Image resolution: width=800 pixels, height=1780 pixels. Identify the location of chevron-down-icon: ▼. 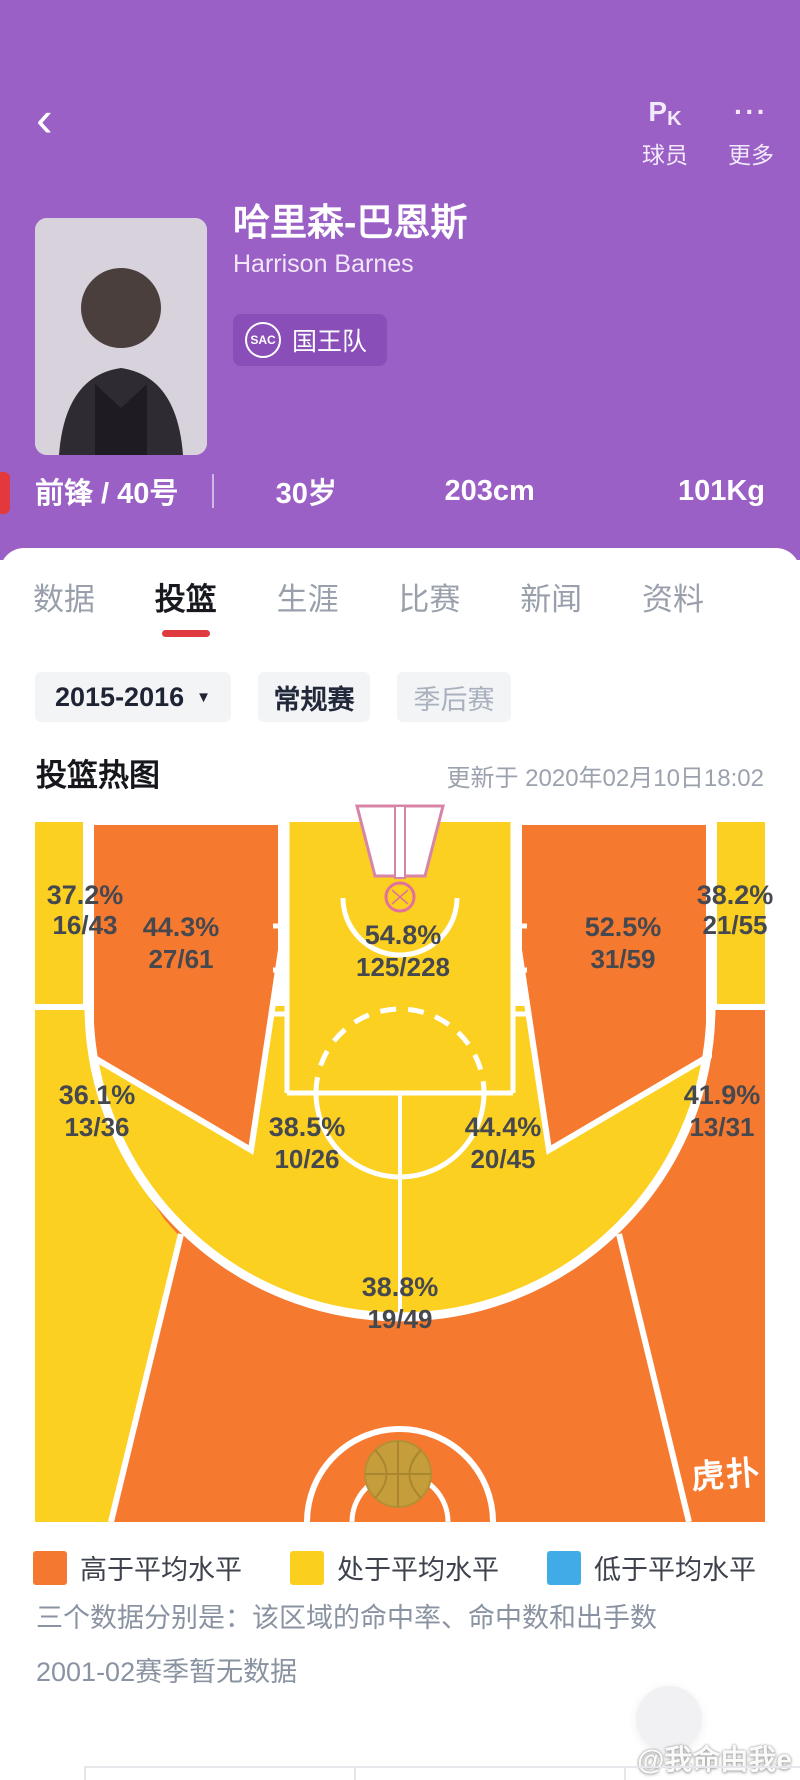
(203, 697).